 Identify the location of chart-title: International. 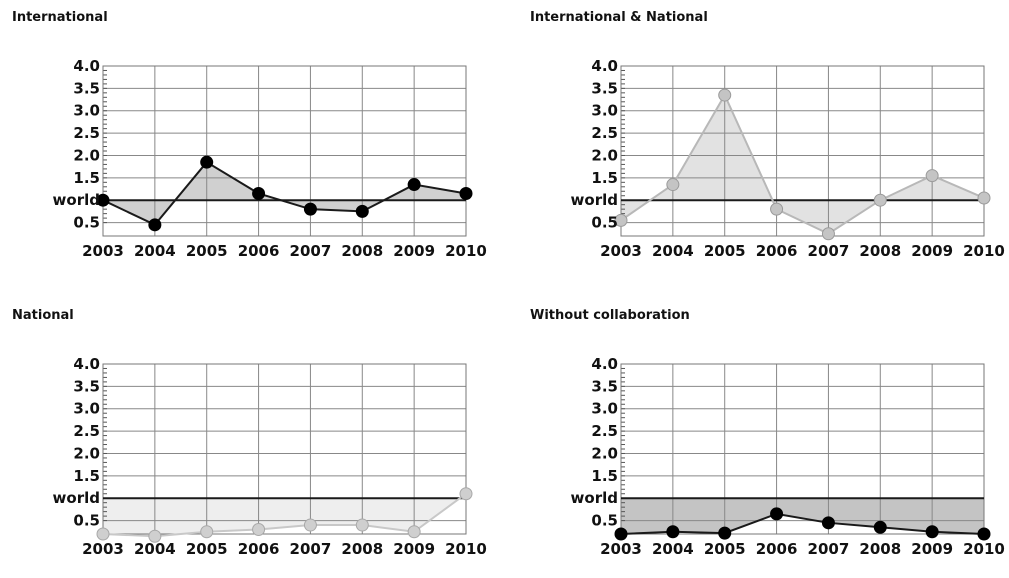
(60, 17).